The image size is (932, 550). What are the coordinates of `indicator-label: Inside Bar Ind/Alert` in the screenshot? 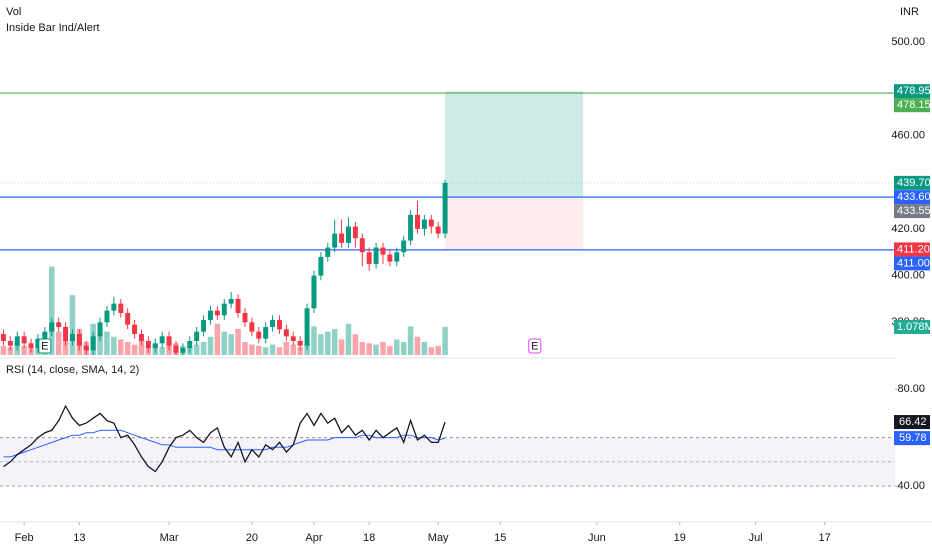 It's located at (53, 28).